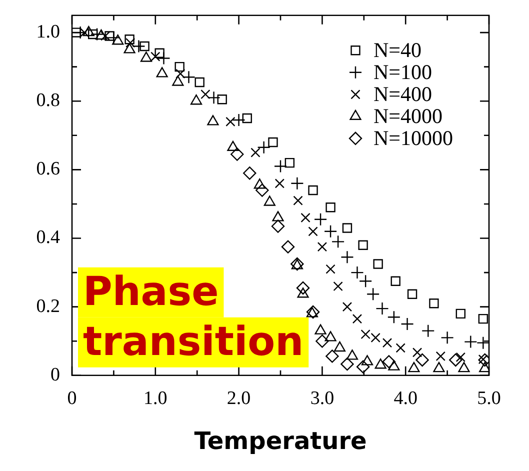 Image resolution: width=529 pixels, height=471 pixels. Describe the element at coordinates (156, 398) in the screenshot. I see `x-tick-label: 1.0` at that location.